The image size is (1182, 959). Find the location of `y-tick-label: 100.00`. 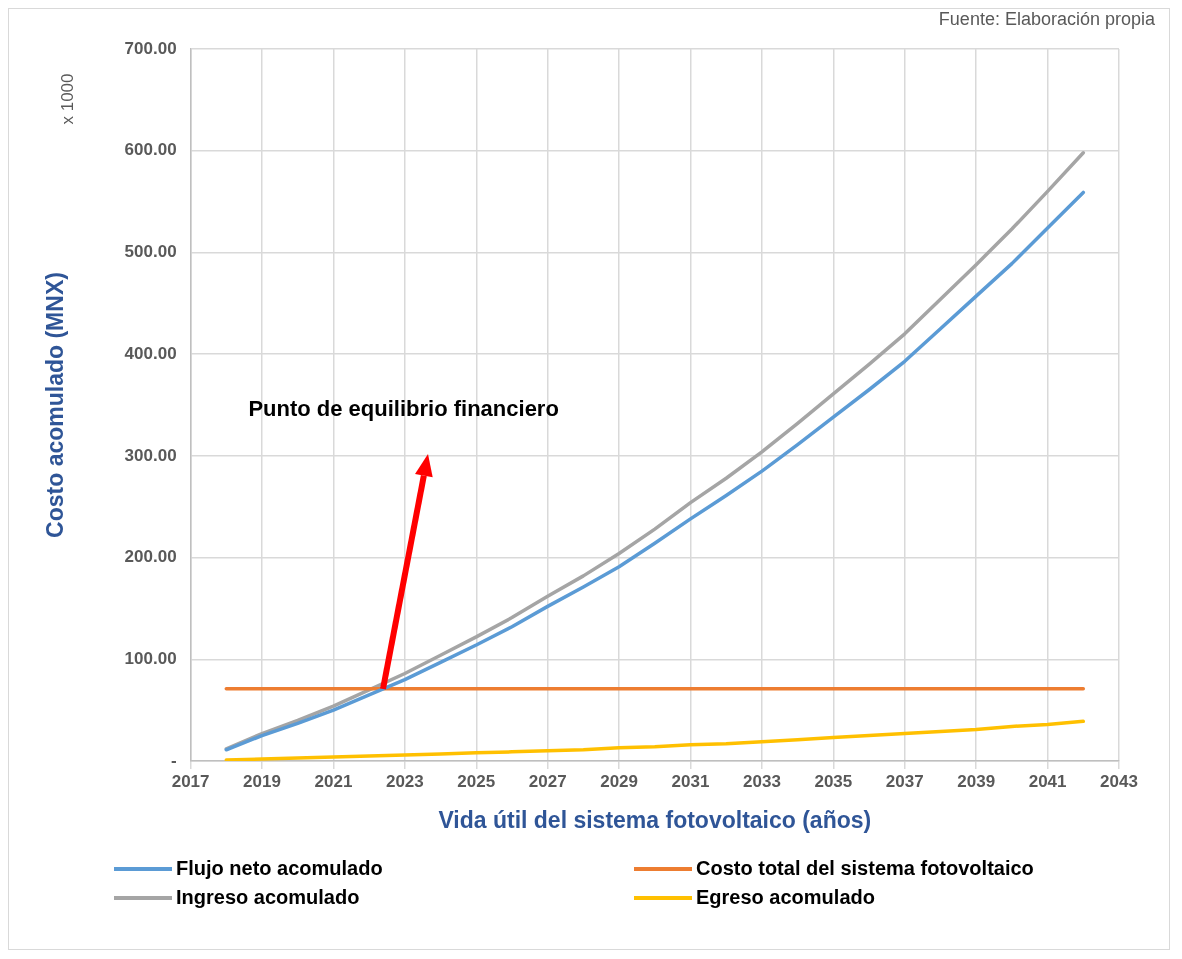

y-tick-label: 100.00 is located at coordinates (150, 658).